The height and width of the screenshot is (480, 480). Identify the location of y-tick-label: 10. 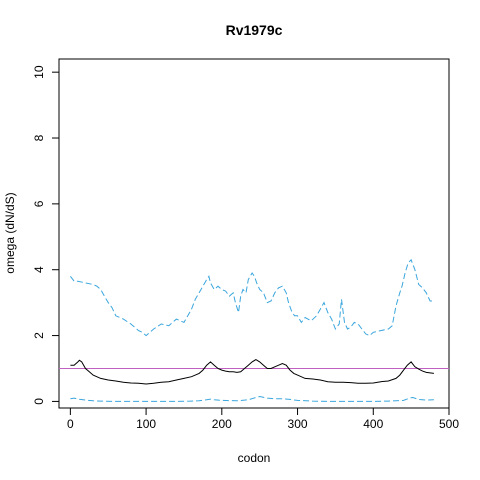
(39, 72).